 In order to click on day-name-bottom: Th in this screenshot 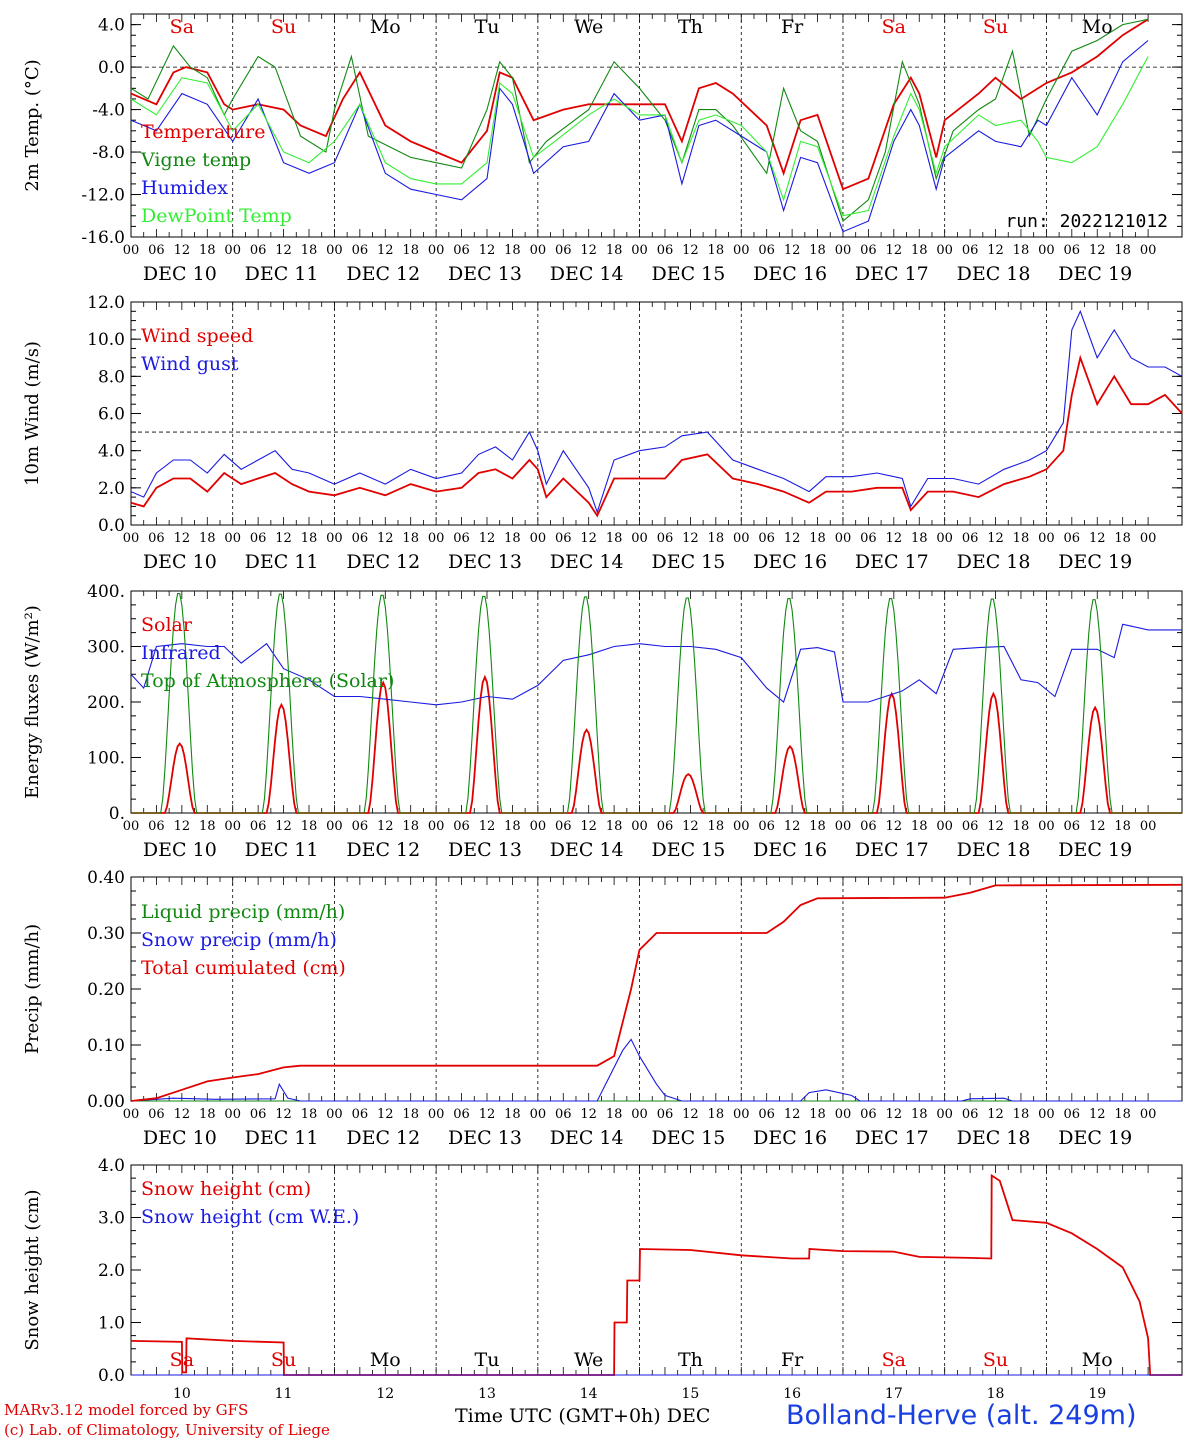, I will do `click(690, 1360)`.